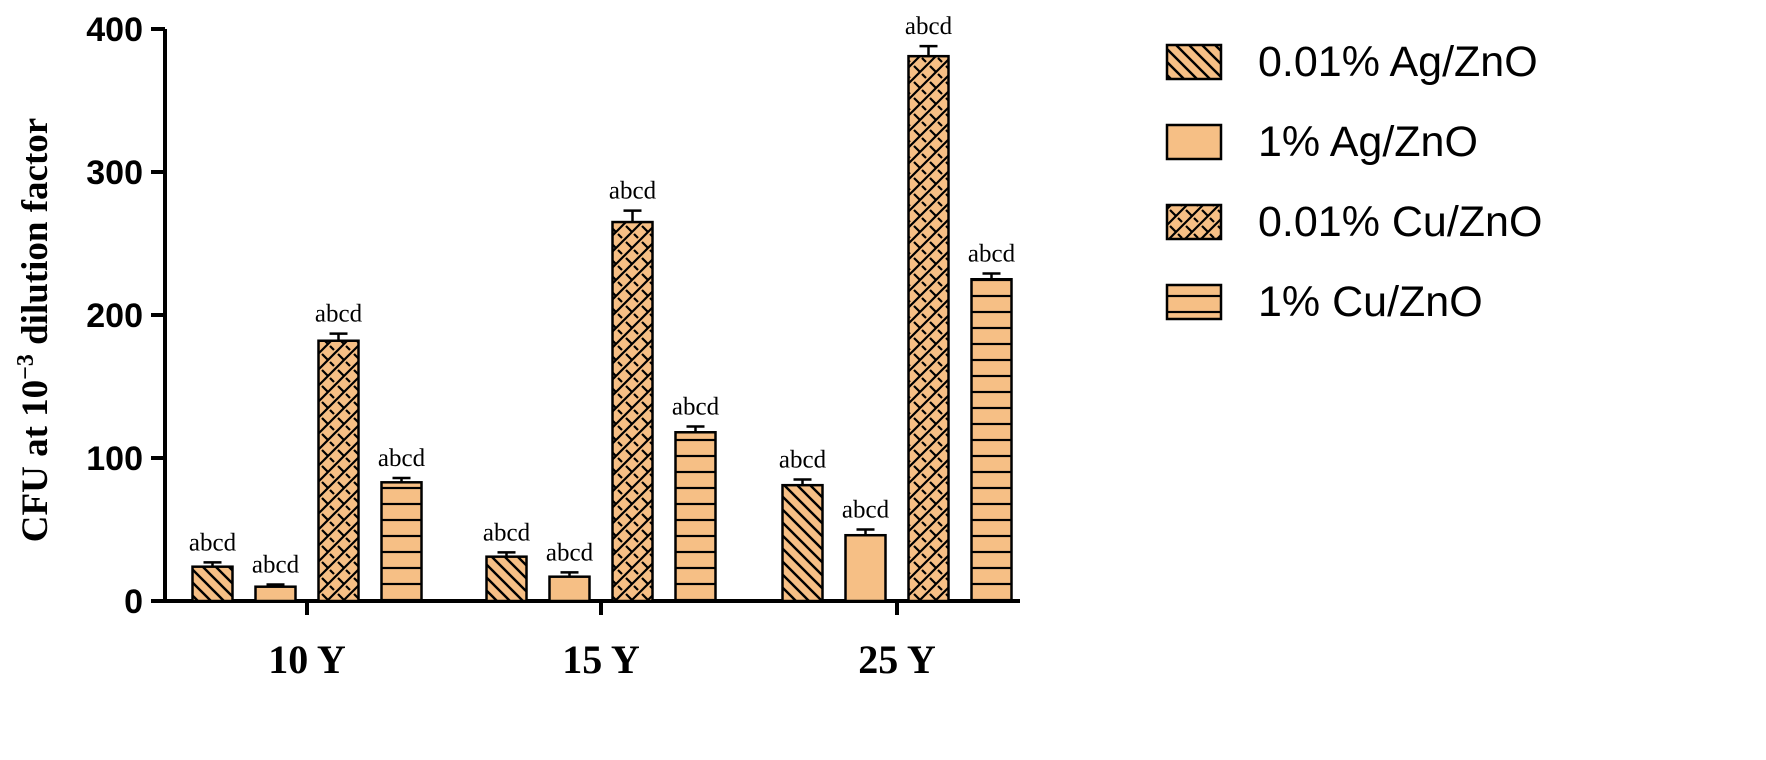 This screenshot has height=760, width=1766. I want to click on y-tick-label: 300, so click(114, 173).